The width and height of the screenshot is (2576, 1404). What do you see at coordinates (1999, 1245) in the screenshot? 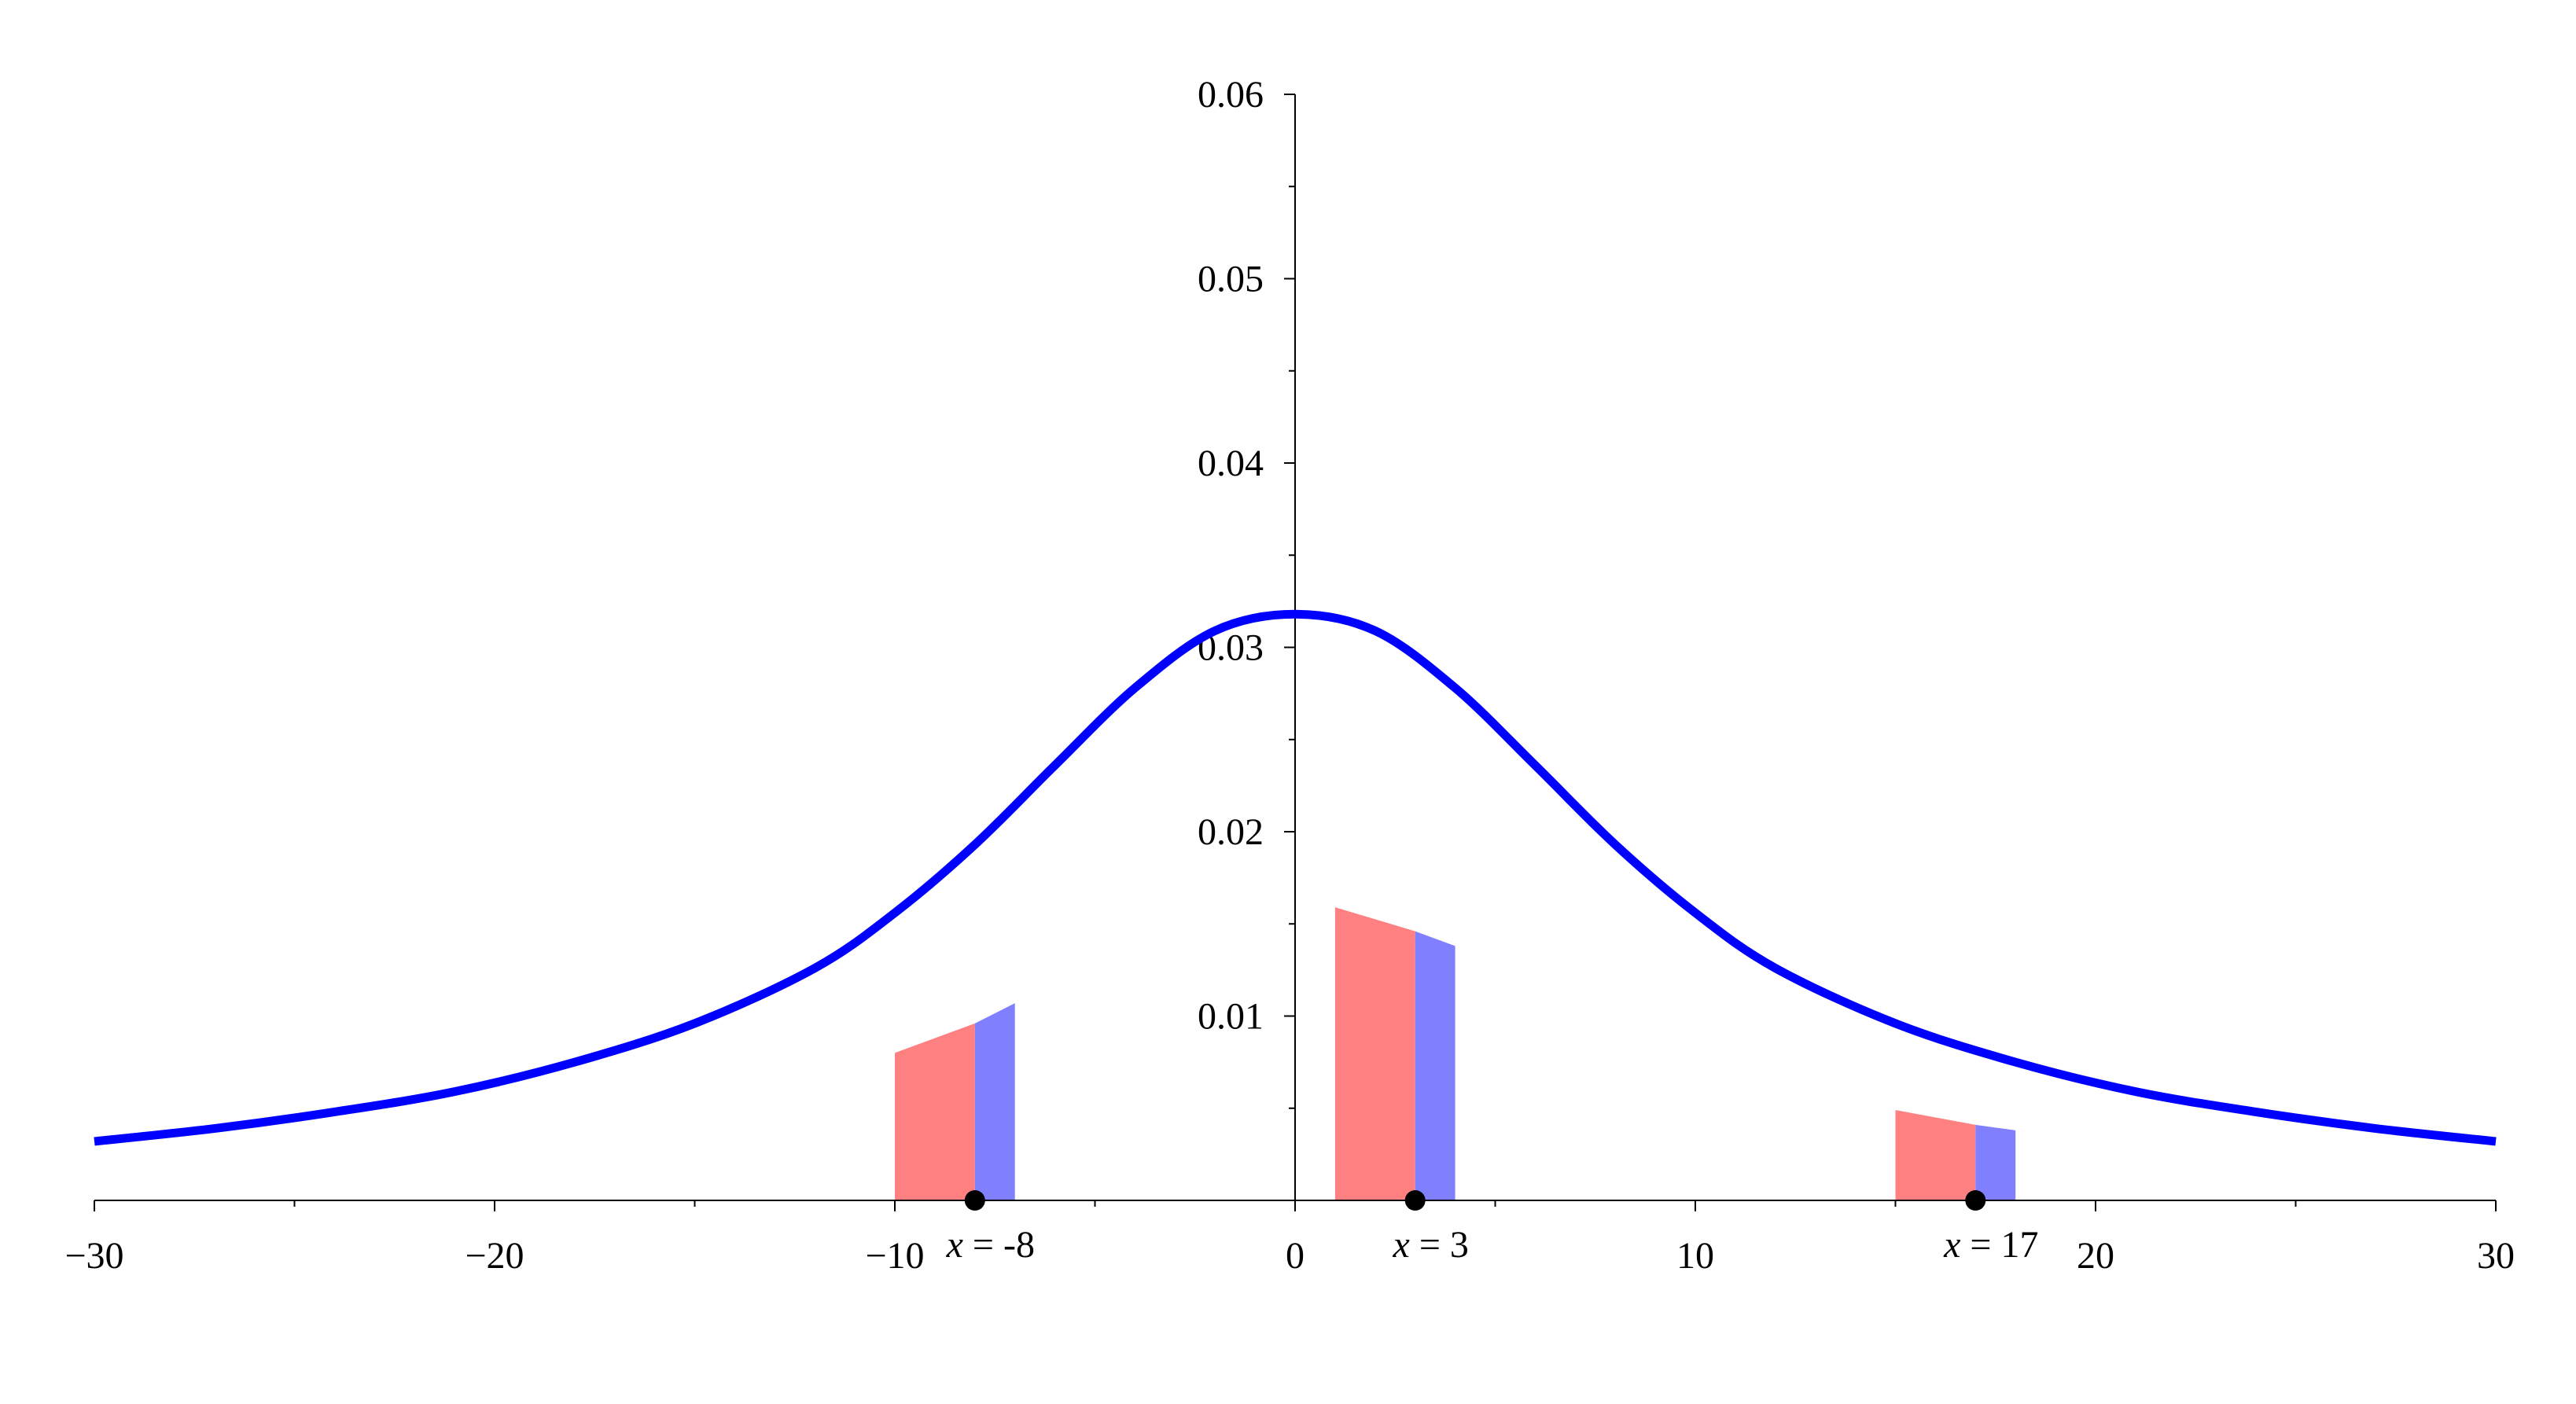
I see `point-label-value: = 17` at bounding box center [1999, 1245].